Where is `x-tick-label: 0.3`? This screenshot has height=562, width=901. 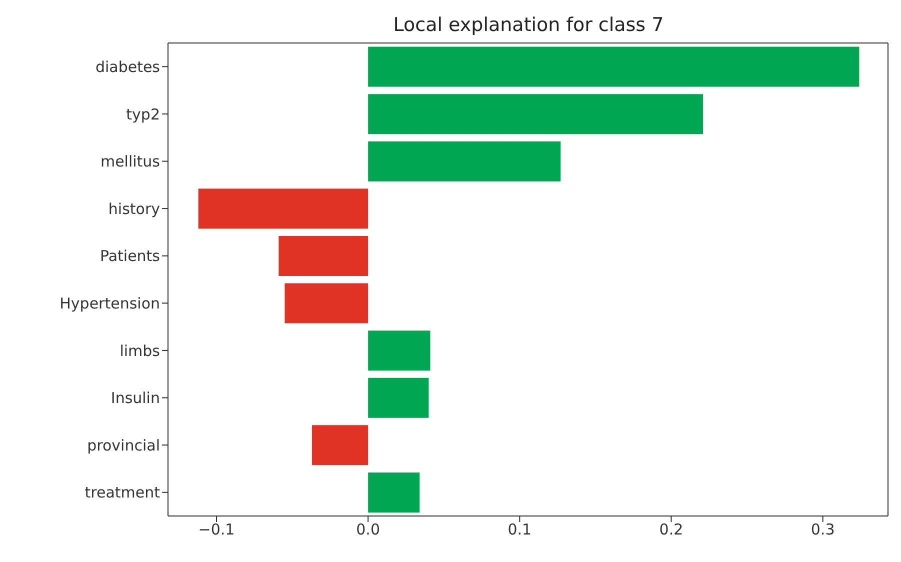 x-tick-label: 0.3 is located at coordinates (822, 529).